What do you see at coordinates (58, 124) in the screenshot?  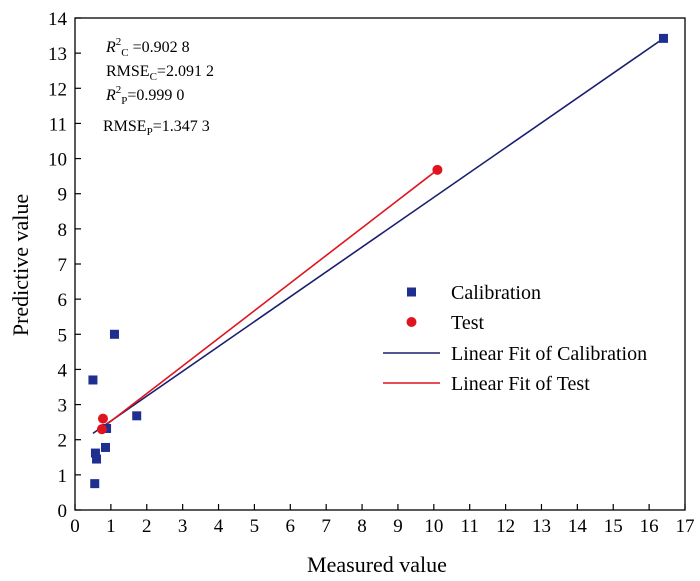 I see `y-tick-label: 11` at bounding box center [58, 124].